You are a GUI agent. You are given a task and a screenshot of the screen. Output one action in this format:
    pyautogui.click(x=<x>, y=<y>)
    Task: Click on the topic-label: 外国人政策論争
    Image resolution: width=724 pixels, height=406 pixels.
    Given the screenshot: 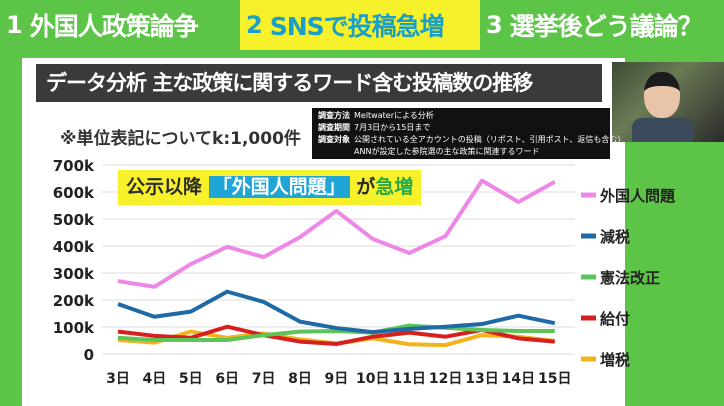 What is the action you would take?
    pyautogui.click(x=114, y=26)
    